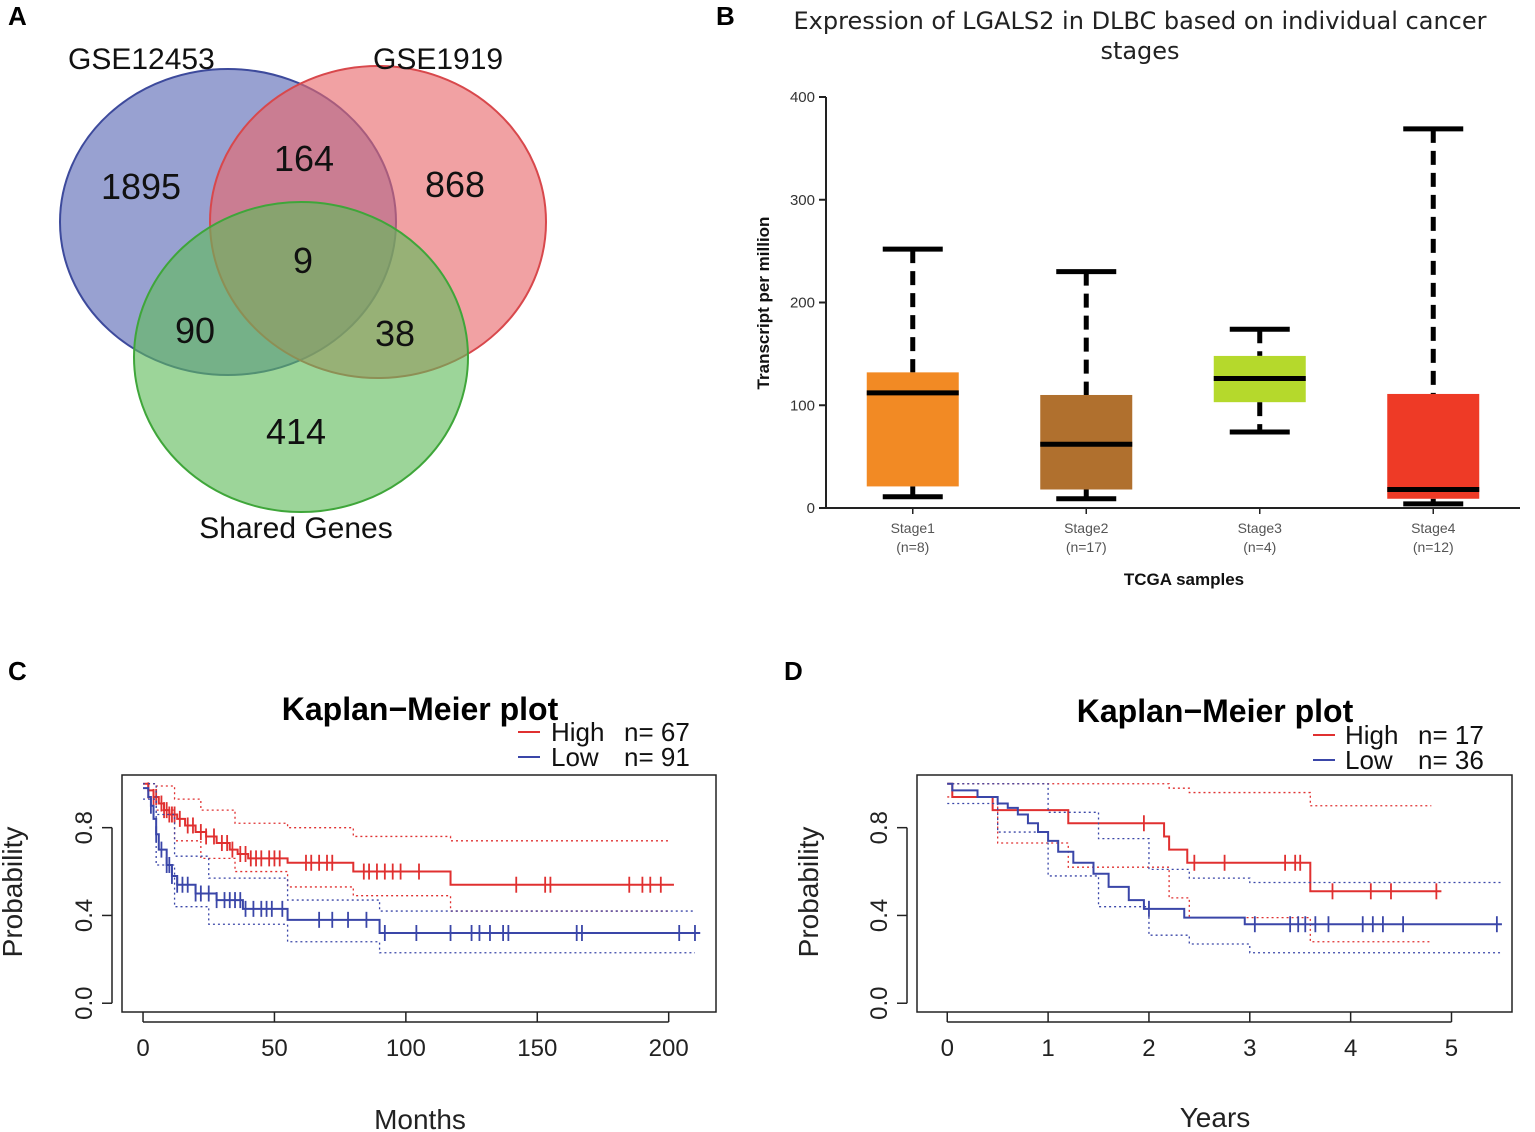  I want to click on km-d-x-tick-label: 4, so click(1350, 1048).